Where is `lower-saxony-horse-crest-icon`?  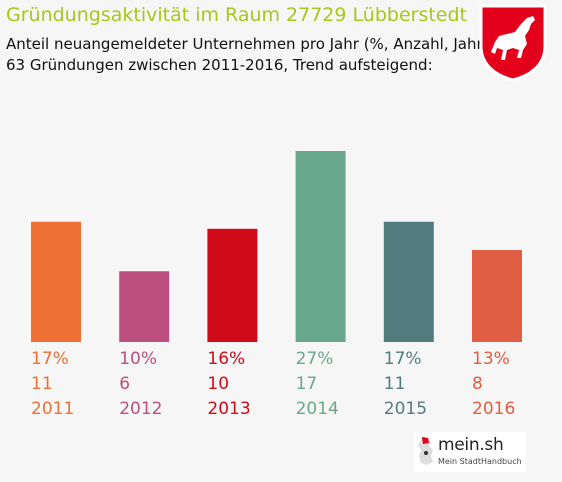
lower-saxony-horse-crest-icon is located at coordinates (513, 43).